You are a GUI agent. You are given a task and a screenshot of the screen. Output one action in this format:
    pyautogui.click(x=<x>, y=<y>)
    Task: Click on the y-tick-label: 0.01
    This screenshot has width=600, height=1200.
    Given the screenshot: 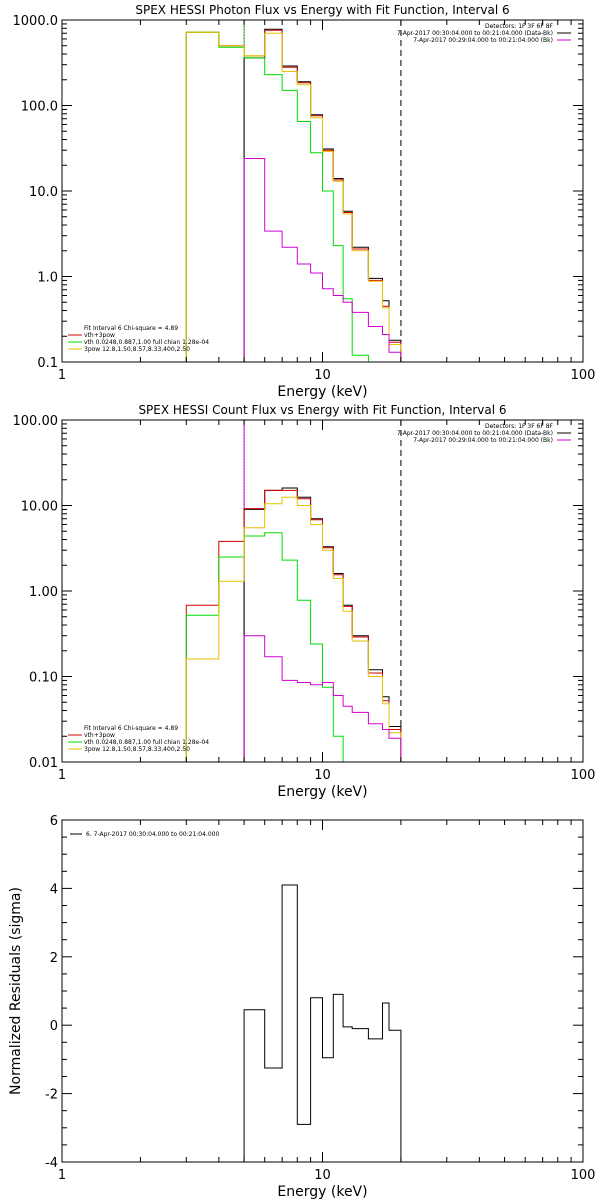 What is the action you would take?
    pyautogui.click(x=43, y=763)
    